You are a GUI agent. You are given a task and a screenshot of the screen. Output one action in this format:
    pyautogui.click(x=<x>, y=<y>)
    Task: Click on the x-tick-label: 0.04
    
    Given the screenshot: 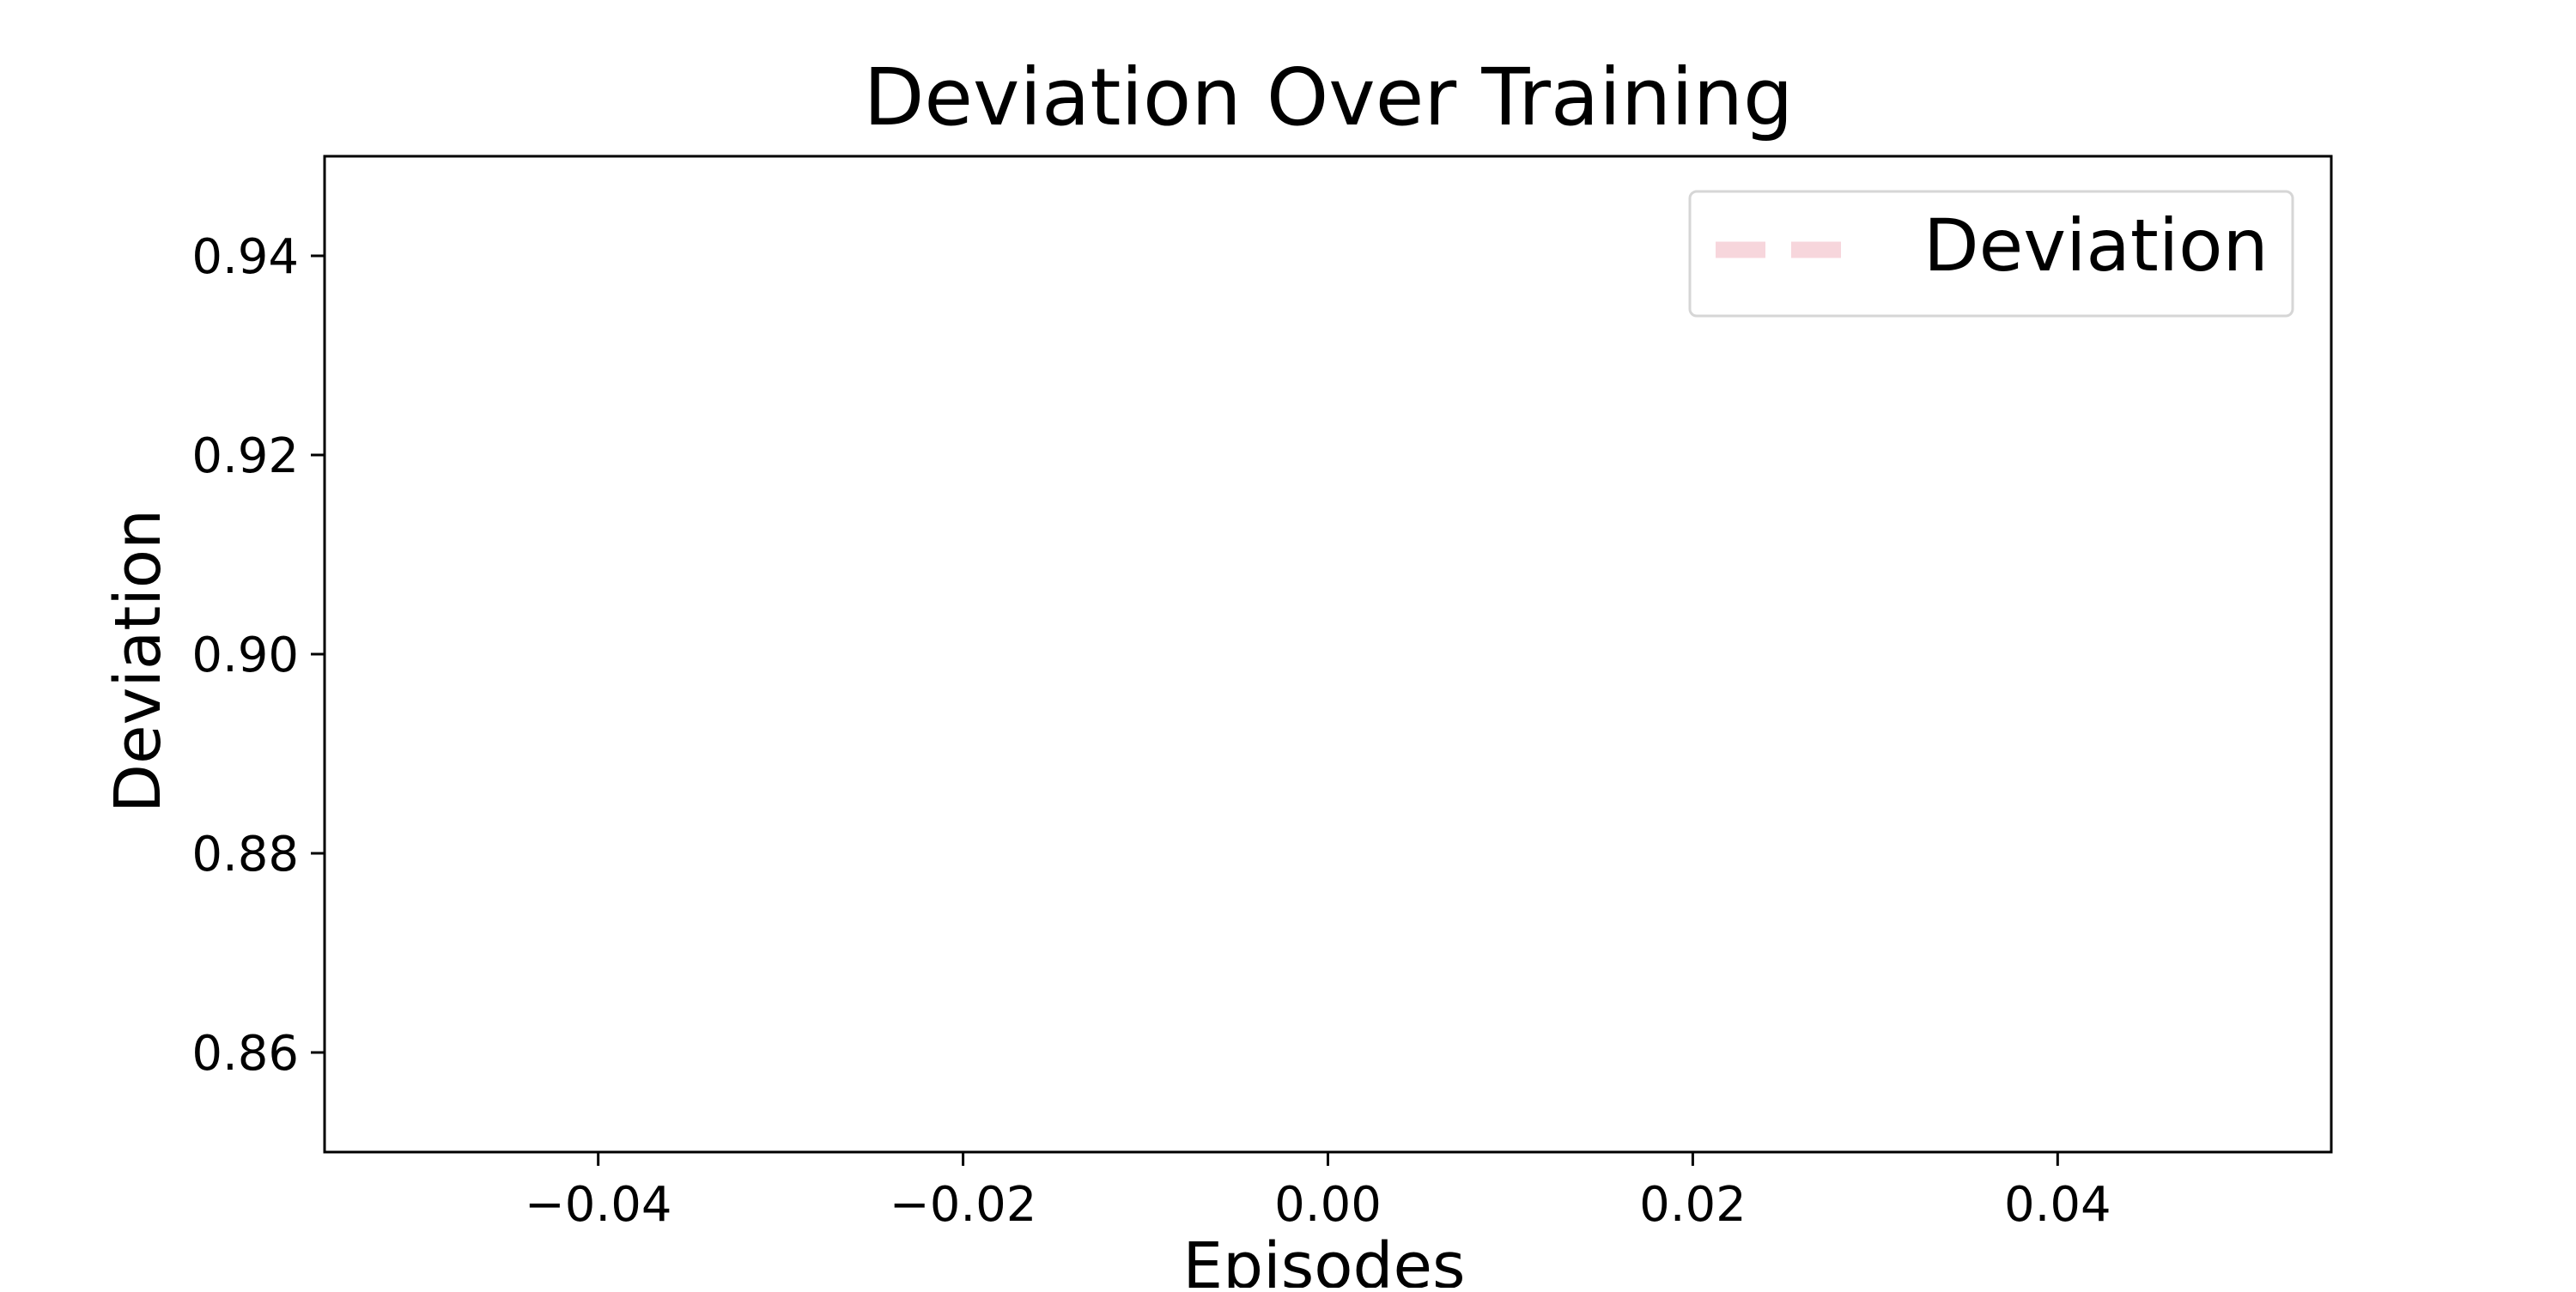 What is the action you would take?
    pyautogui.click(x=2057, y=1205)
    